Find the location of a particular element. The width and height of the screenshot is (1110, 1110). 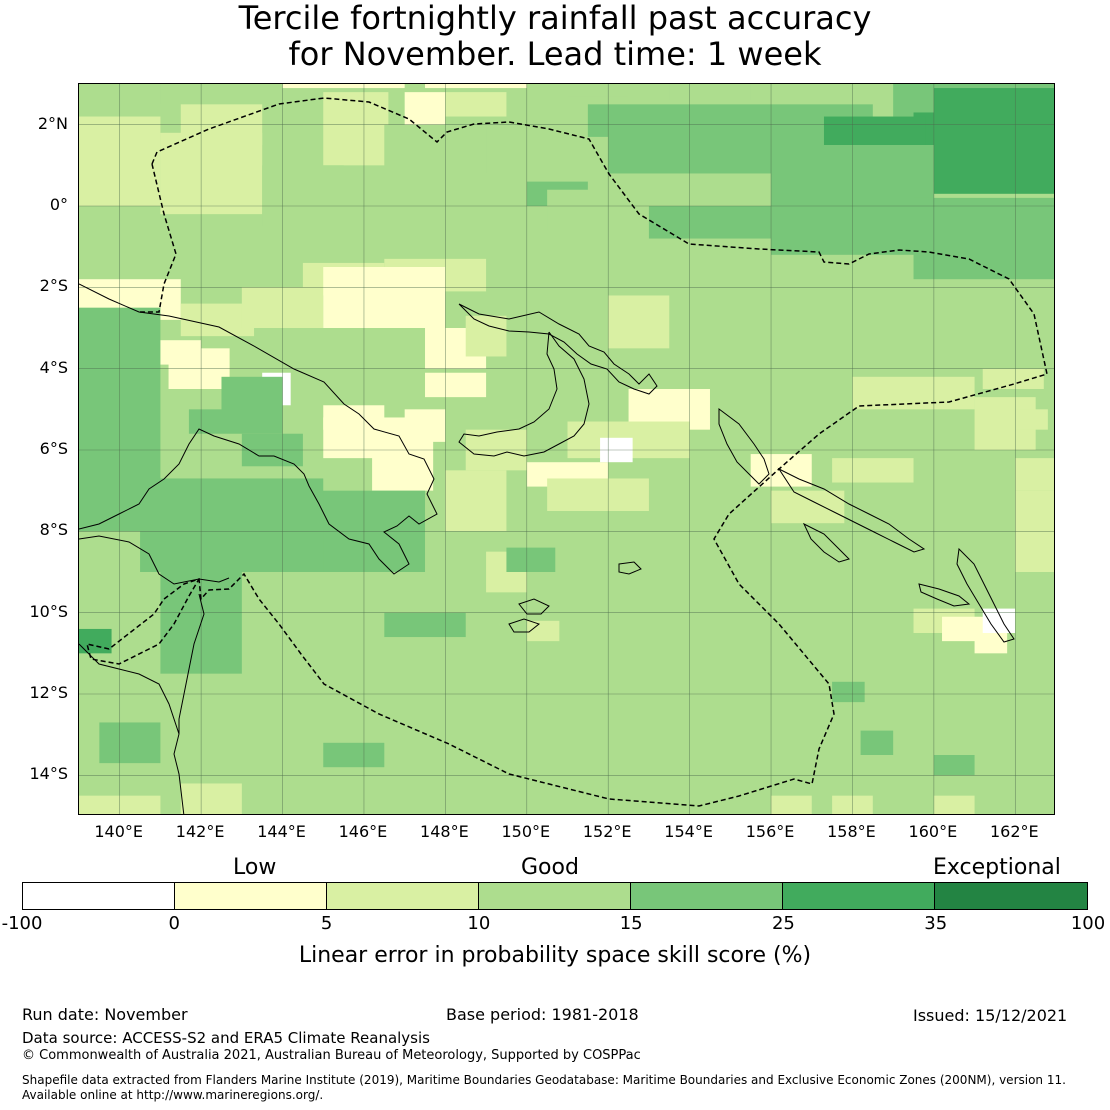

lon-tick-label-0: 140°E is located at coordinates (119, 831).